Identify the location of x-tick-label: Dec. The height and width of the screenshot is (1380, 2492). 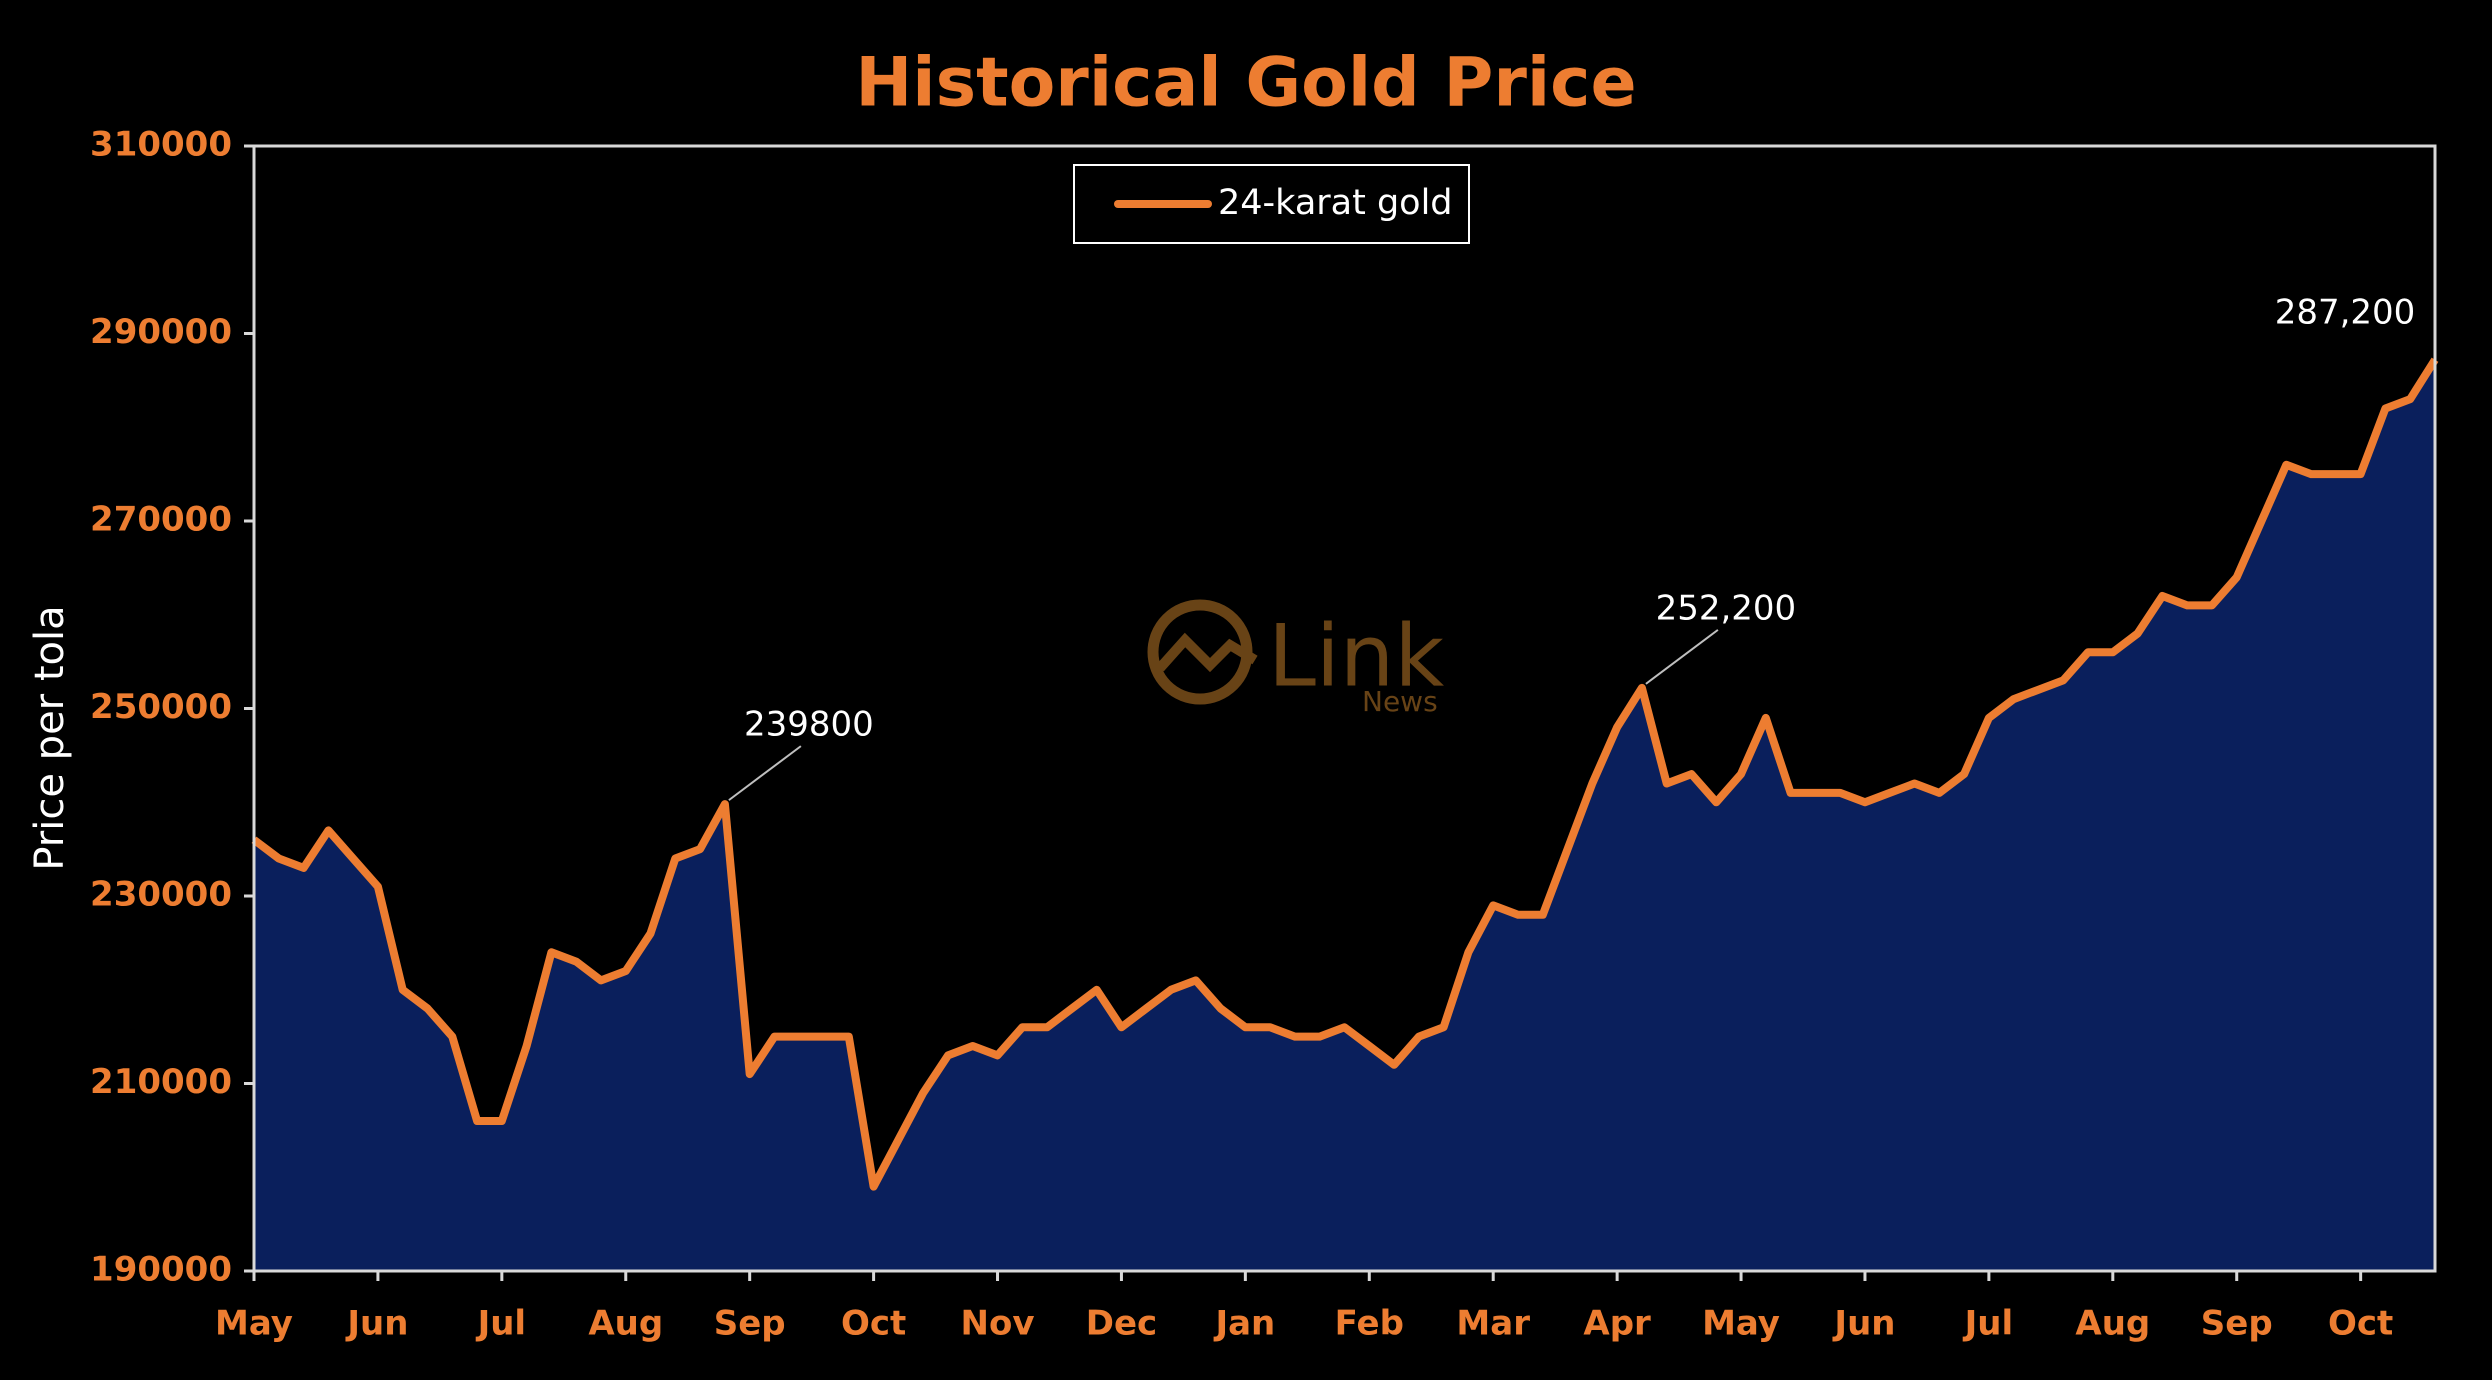
(1121, 1324).